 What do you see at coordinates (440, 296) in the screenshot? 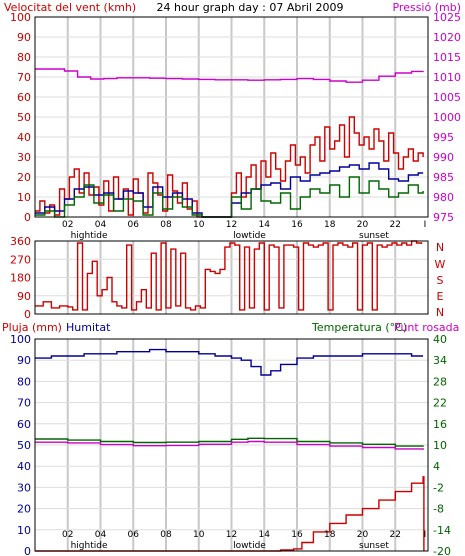
I see `direction-label-e: E` at bounding box center [440, 296].